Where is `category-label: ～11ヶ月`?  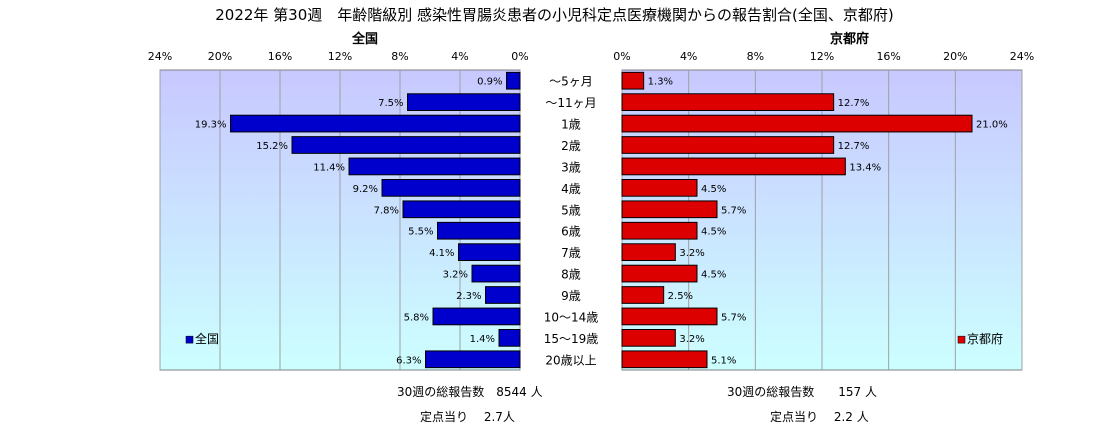 category-label: ～11ヶ月 is located at coordinates (570, 103).